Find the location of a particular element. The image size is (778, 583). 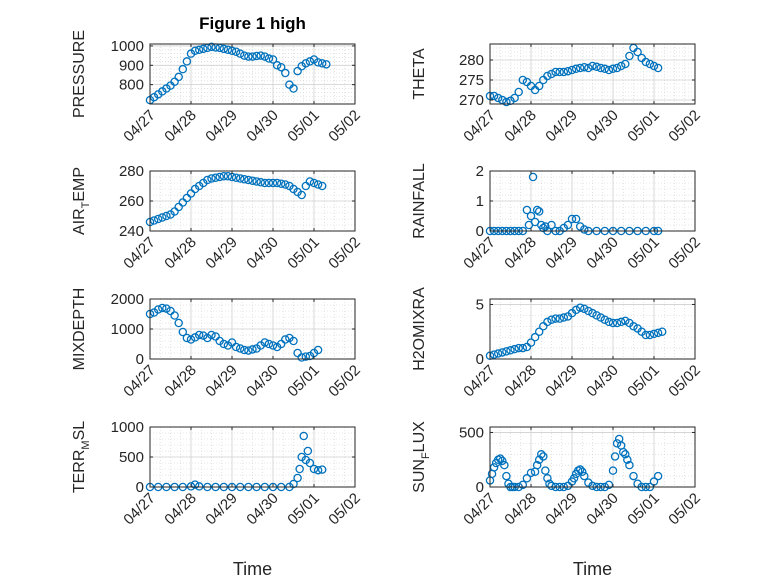

panel-5-x-tick-label: 05/01 is located at coordinates (303, 381).